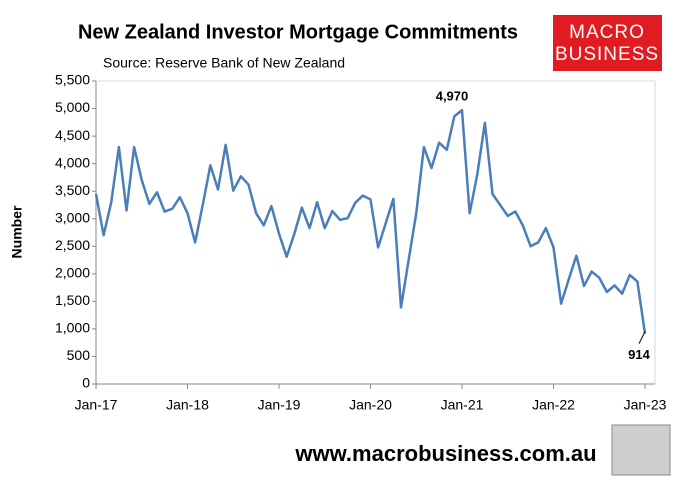 This screenshot has height=483, width=684. Describe the element at coordinates (641, 450) in the screenshot. I see `logo-image` at that location.